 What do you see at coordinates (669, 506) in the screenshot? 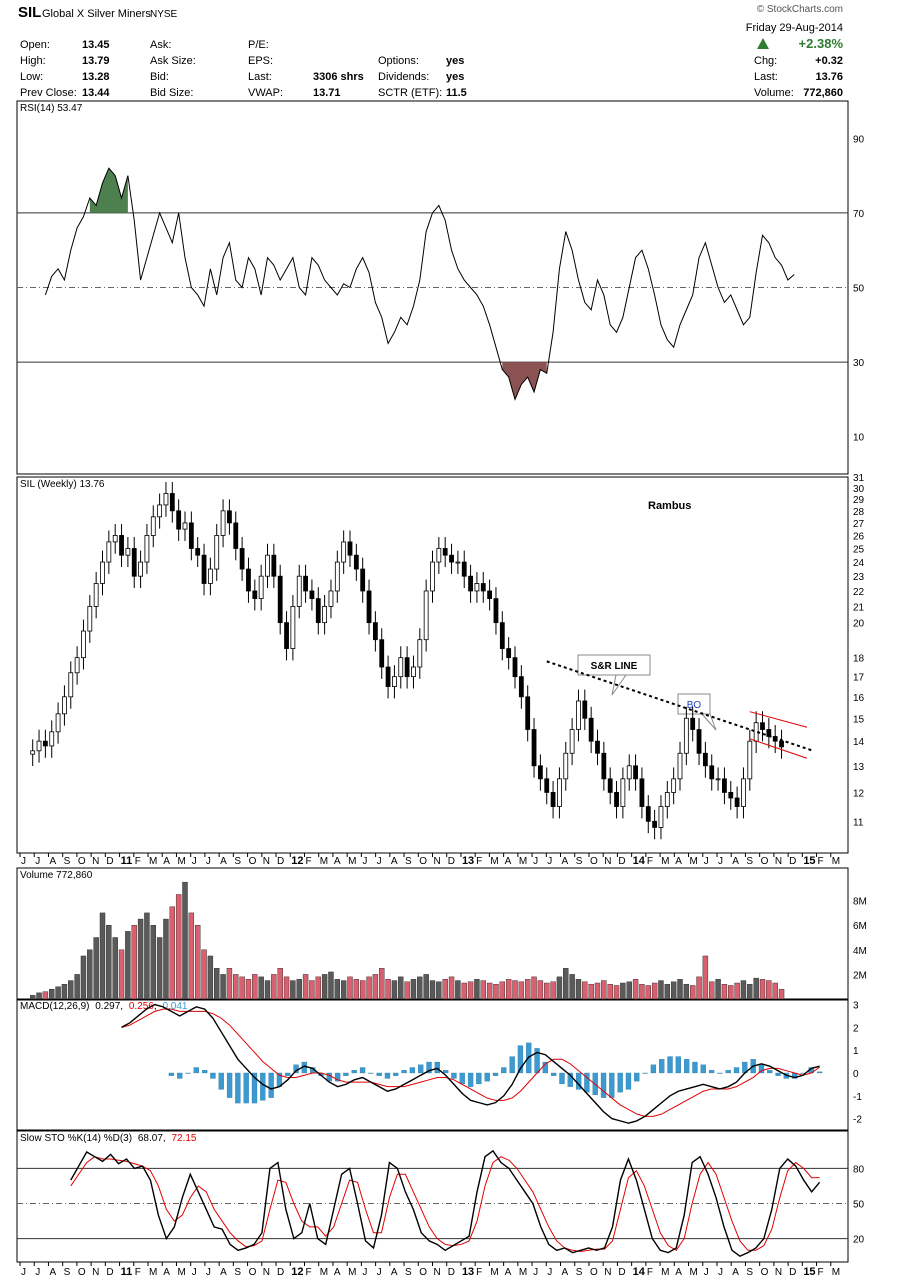
I see `rambus-label: Rambus` at bounding box center [669, 506].